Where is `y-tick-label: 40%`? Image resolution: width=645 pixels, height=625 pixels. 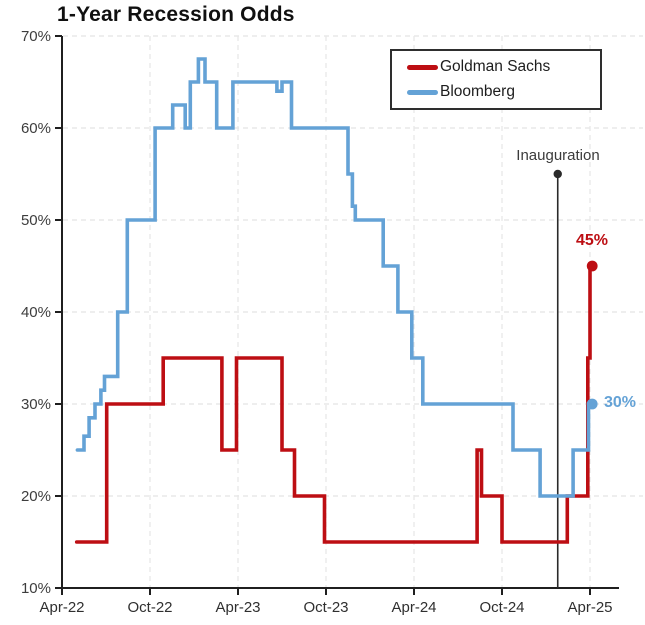
y-tick-label: 40% is located at coordinates (36, 312).